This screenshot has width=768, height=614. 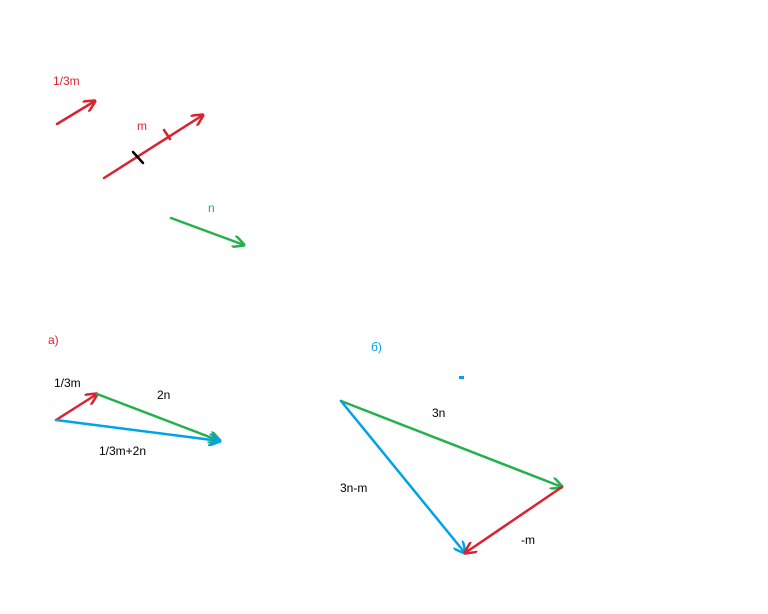 I want to click on label: -m, so click(x=528, y=540).